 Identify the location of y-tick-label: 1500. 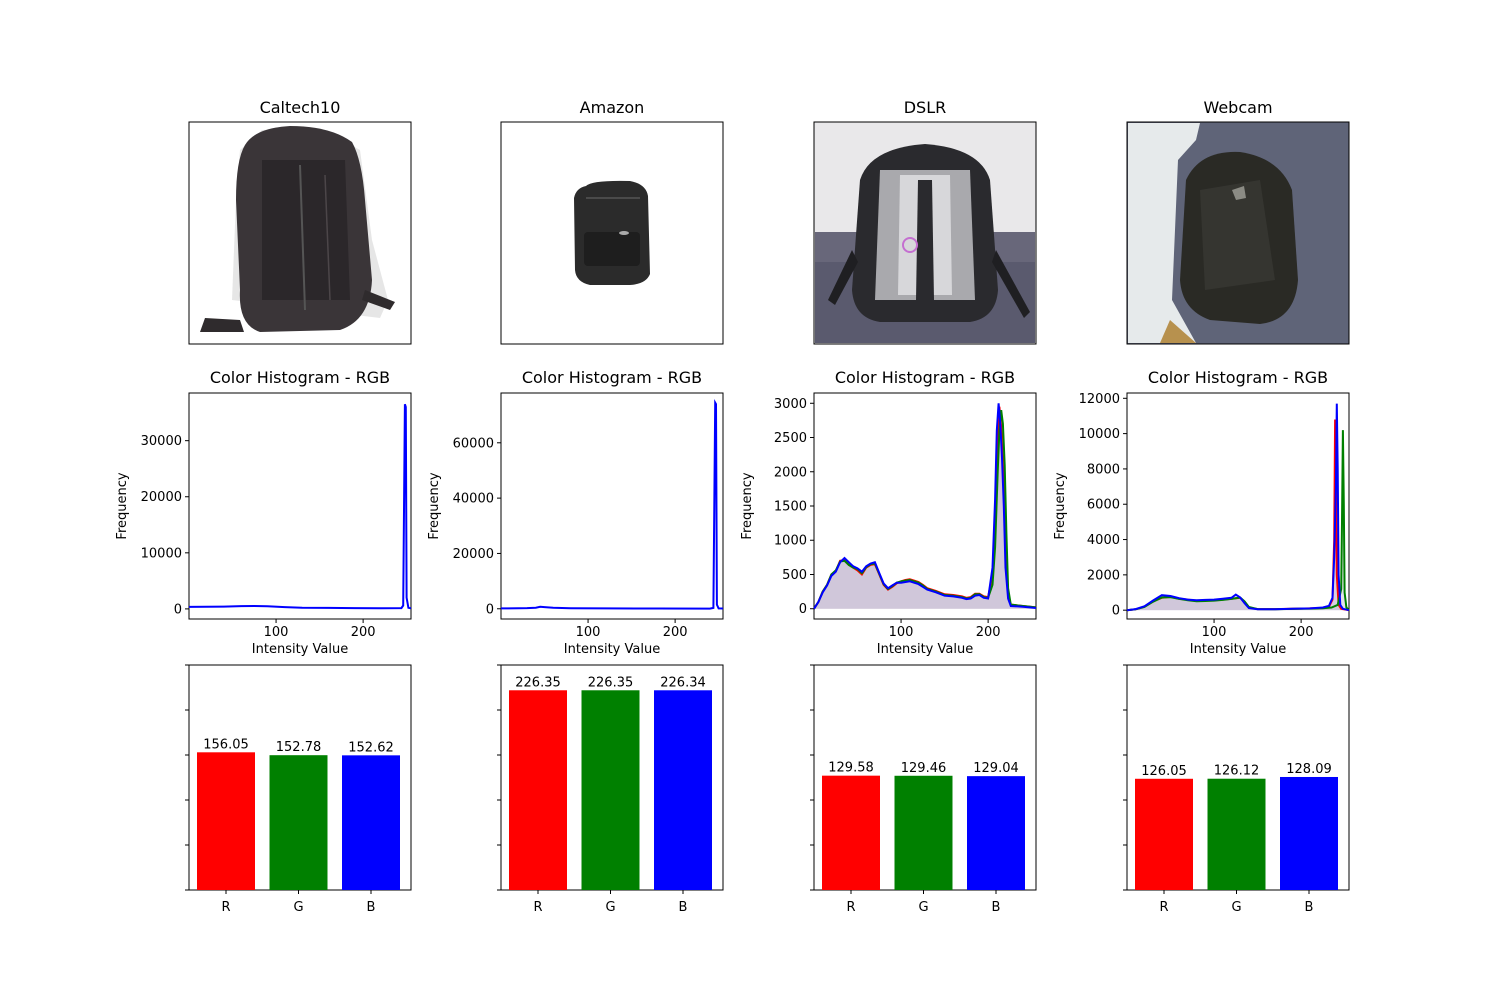
(790, 507).